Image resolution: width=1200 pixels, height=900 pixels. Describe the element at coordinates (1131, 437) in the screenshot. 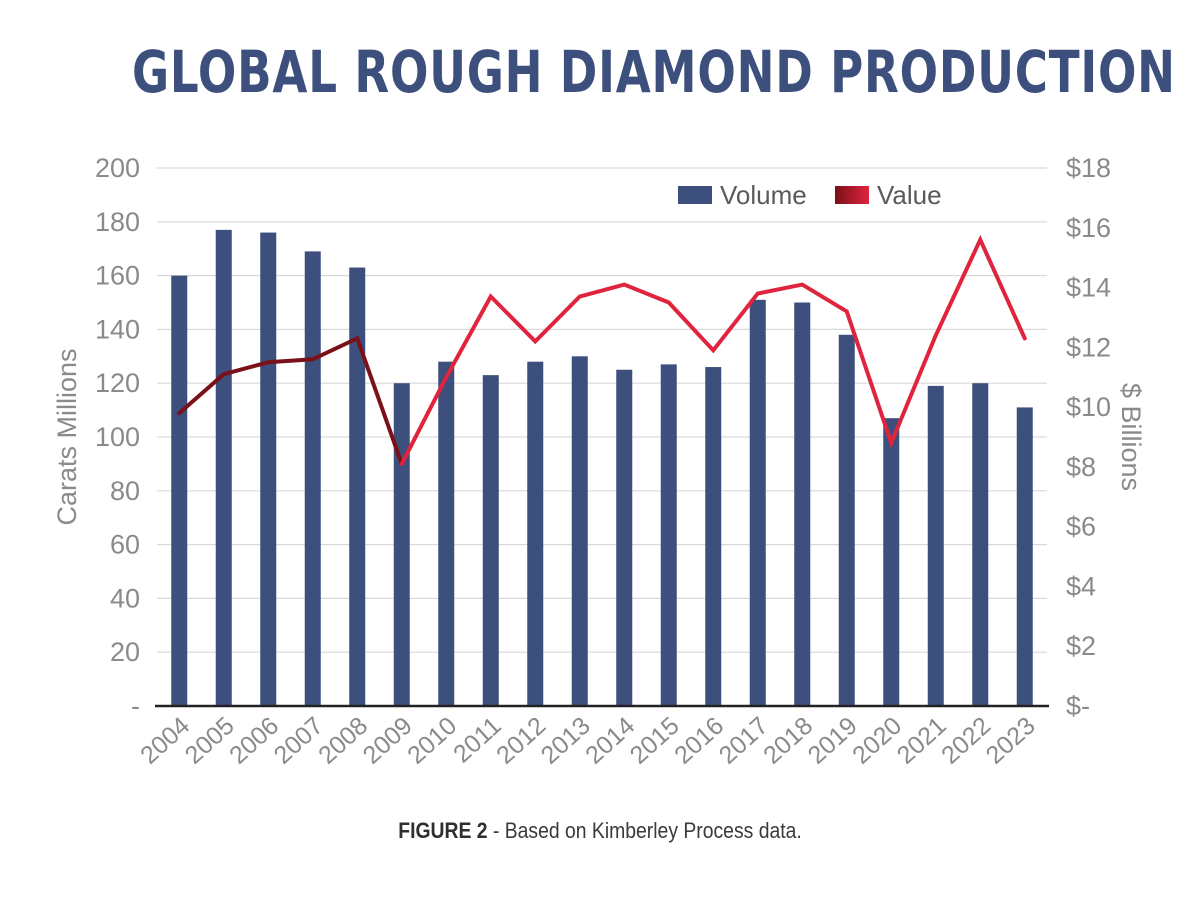

I see `y-right-axis-label: $ Billions` at that location.